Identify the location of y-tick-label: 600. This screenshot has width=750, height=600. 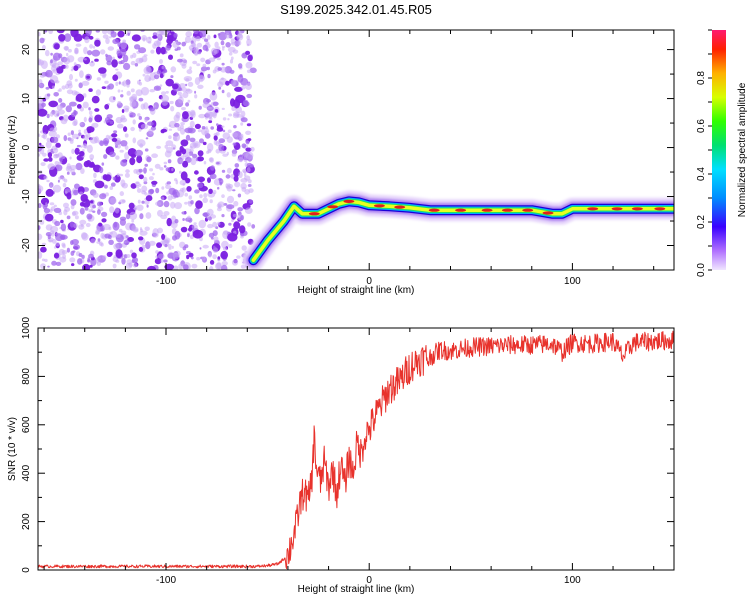
(26, 424).